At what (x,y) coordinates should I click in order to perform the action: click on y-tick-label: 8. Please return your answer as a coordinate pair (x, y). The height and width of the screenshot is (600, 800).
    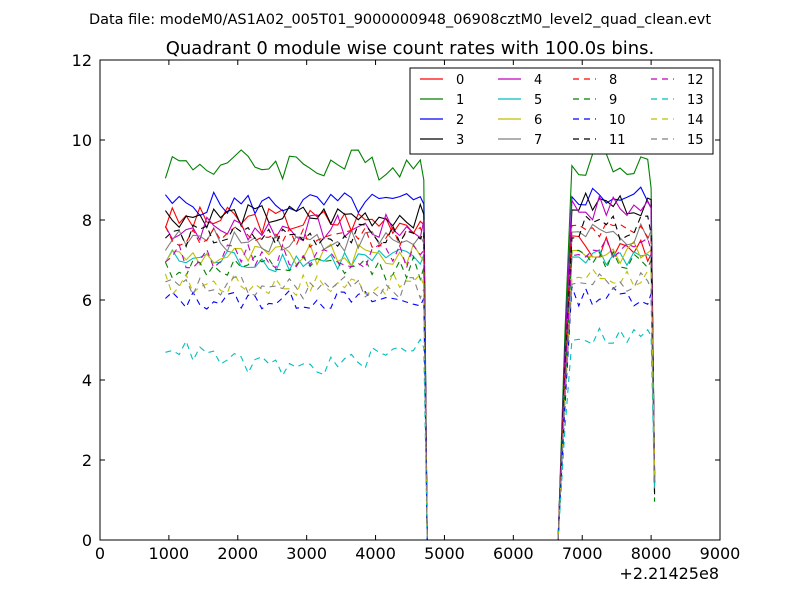
    Looking at the image, I should click on (87, 220).